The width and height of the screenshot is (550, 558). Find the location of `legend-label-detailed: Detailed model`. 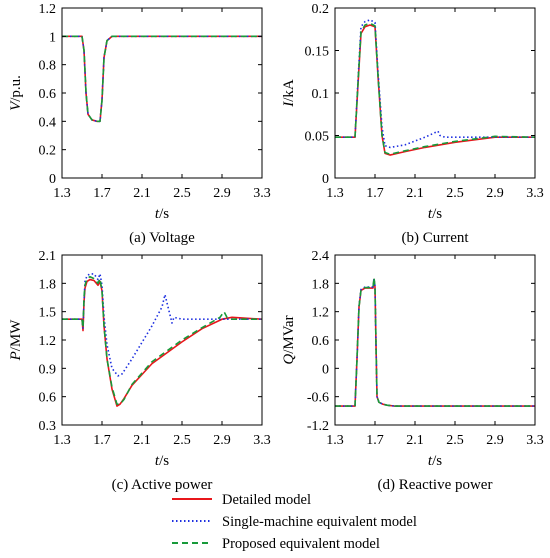

legend-label-detailed: Detailed model is located at coordinates (266, 500).